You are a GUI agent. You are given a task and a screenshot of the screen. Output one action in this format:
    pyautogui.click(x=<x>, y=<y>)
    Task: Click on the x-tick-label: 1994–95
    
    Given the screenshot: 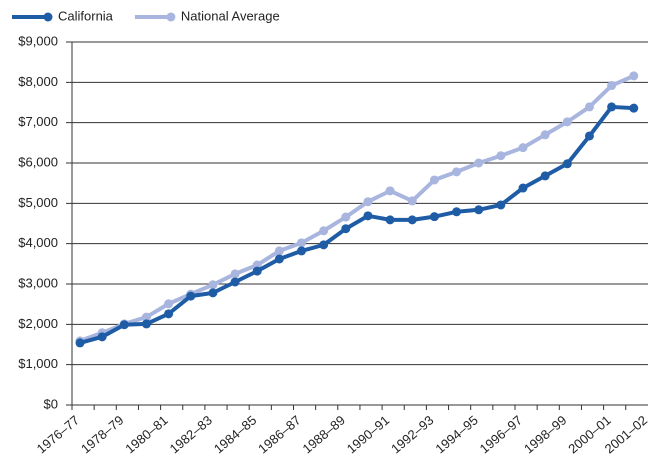 What is the action you would take?
    pyautogui.click(x=456, y=434)
    